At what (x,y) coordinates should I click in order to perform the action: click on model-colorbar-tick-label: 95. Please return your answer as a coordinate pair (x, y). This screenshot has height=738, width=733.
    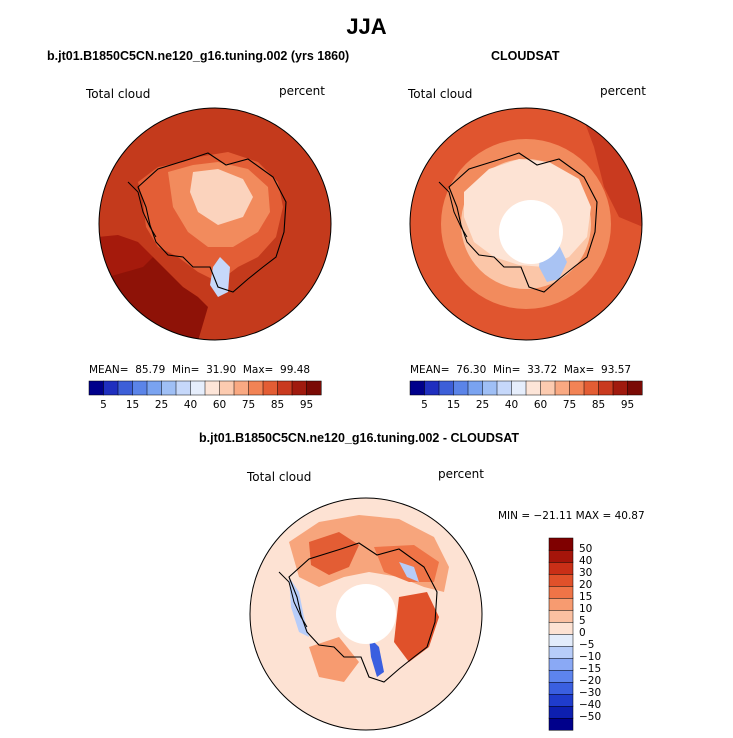
    Looking at the image, I should click on (306, 405).